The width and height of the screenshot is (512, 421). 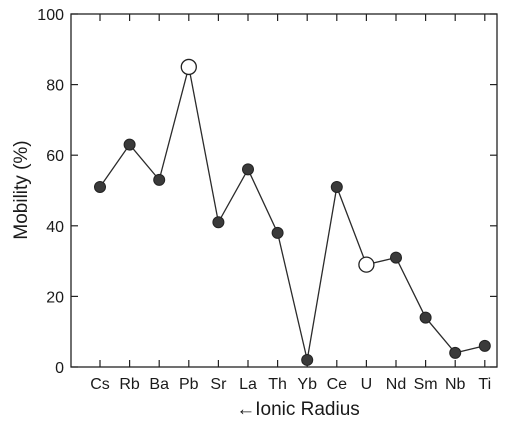 I want to click on x-tick-label: La, so click(x=248, y=384).